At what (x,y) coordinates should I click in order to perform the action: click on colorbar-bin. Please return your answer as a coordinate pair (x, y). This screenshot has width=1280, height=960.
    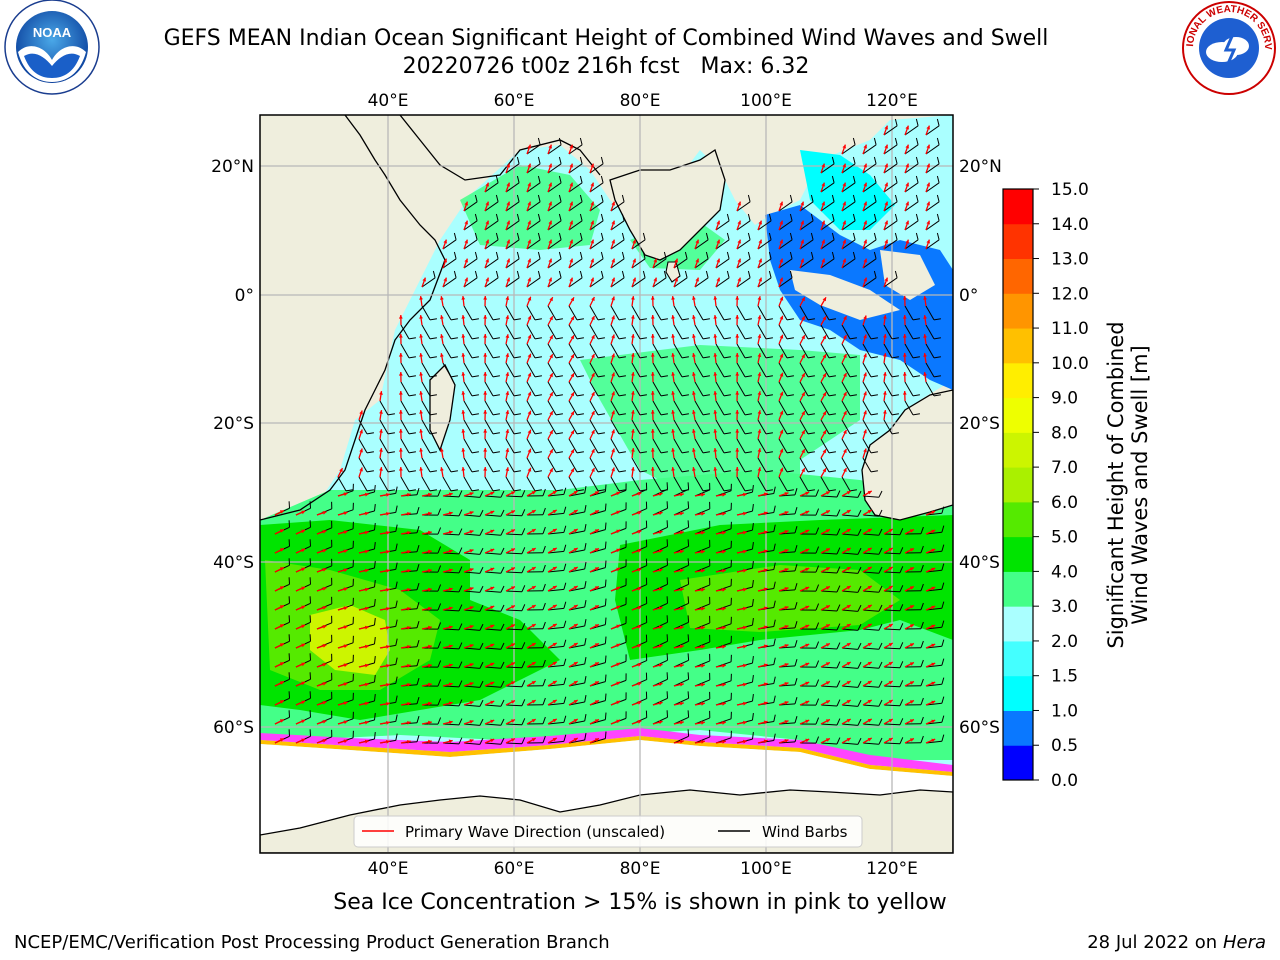
    Looking at the image, I should click on (1018, 415).